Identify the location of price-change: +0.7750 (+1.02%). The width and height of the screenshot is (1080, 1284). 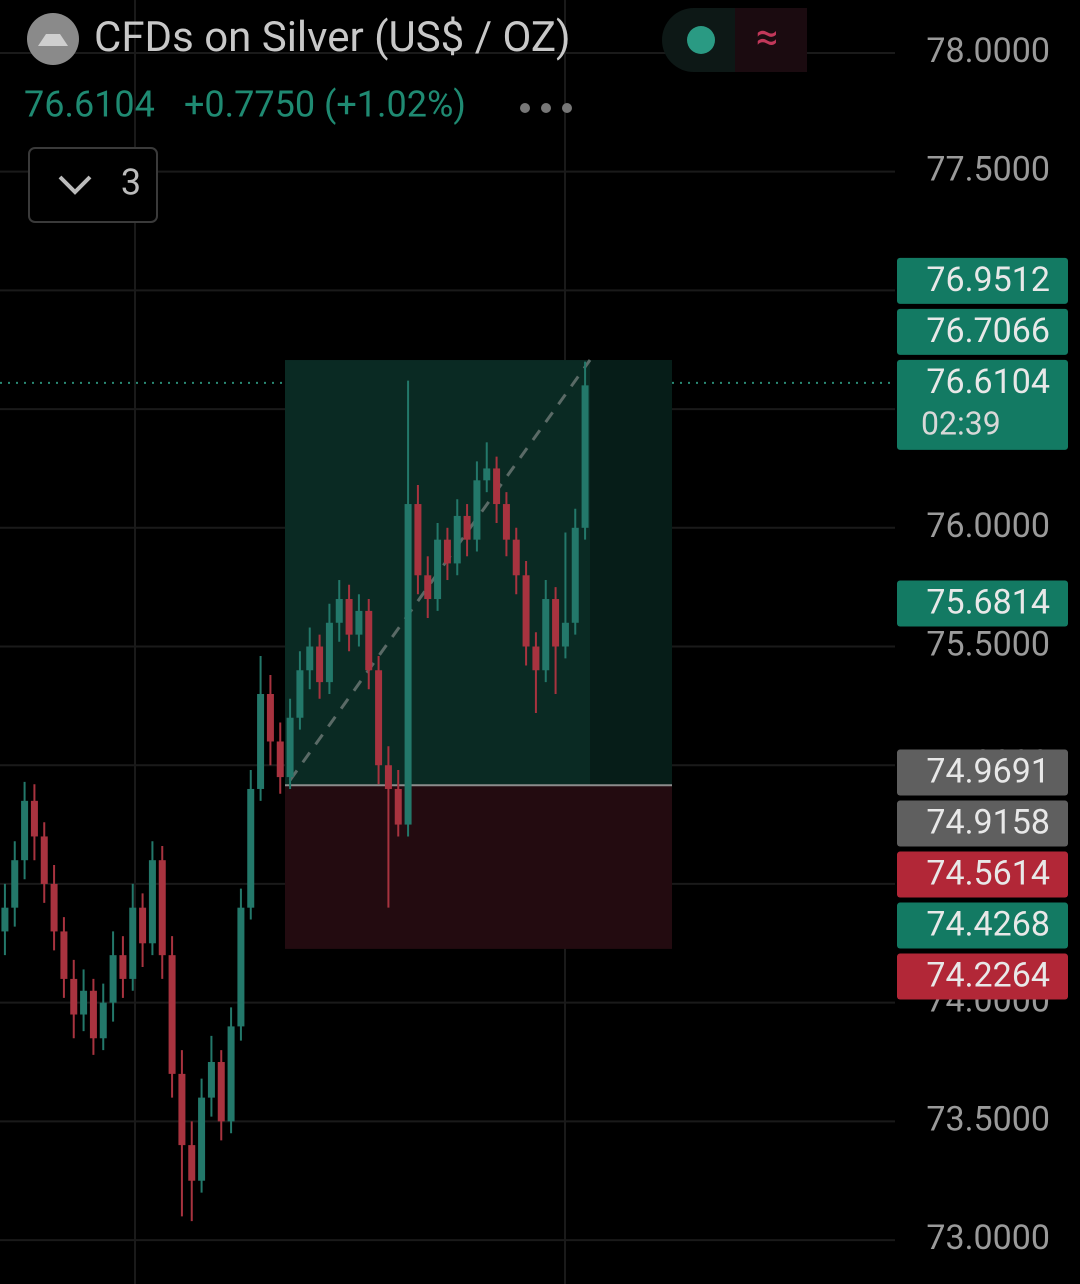
(325, 105).